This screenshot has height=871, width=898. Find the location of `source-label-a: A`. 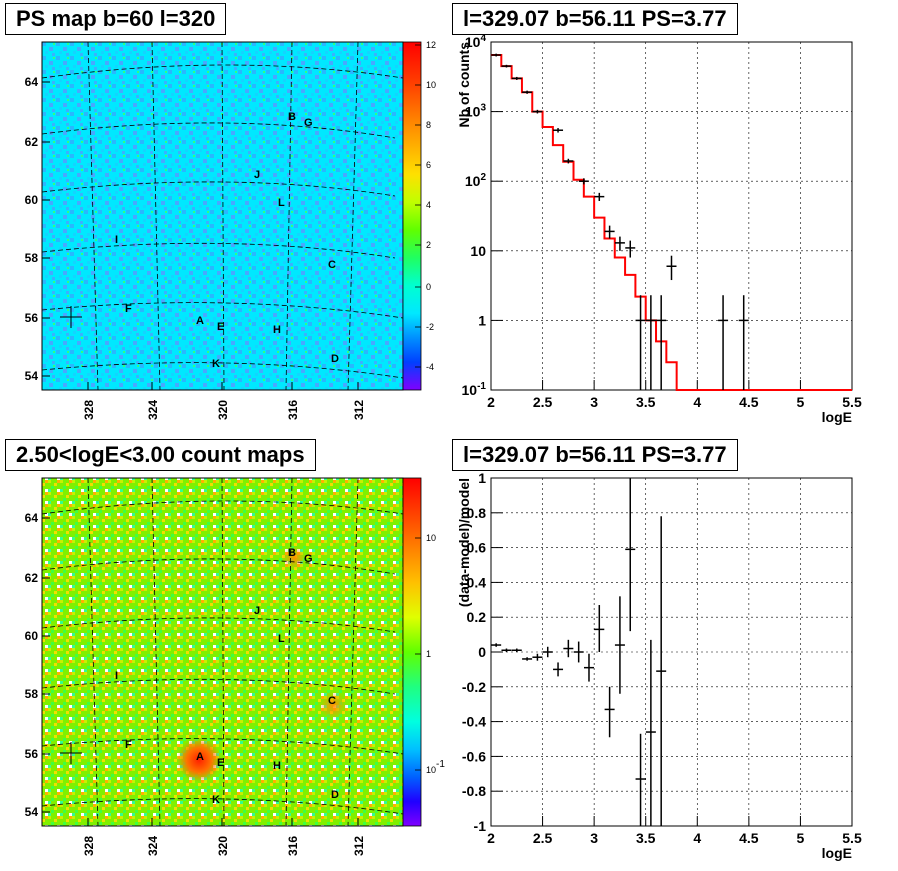

source-label-a: A is located at coordinates (200, 757).